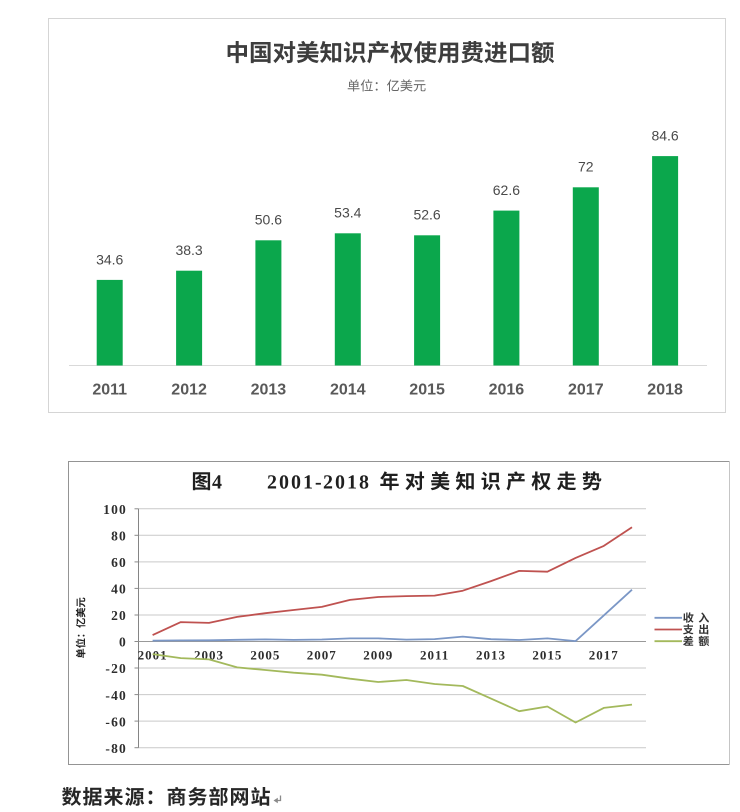 This screenshot has height=812, width=740. What do you see at coordinates (119, 562) in the screenshot?
I see `svg-text: 60` at bounding box center [119, 562].